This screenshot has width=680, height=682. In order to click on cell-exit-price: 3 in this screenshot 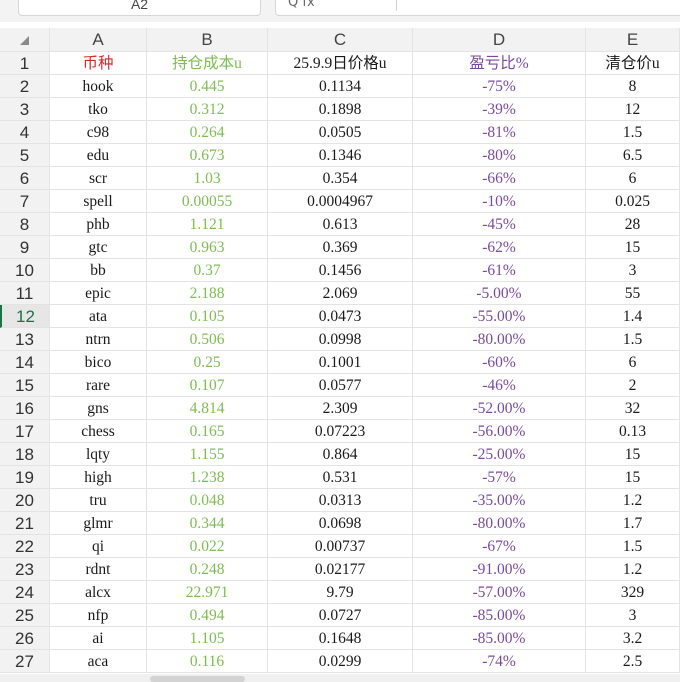, I will do `click(633, 270)`.